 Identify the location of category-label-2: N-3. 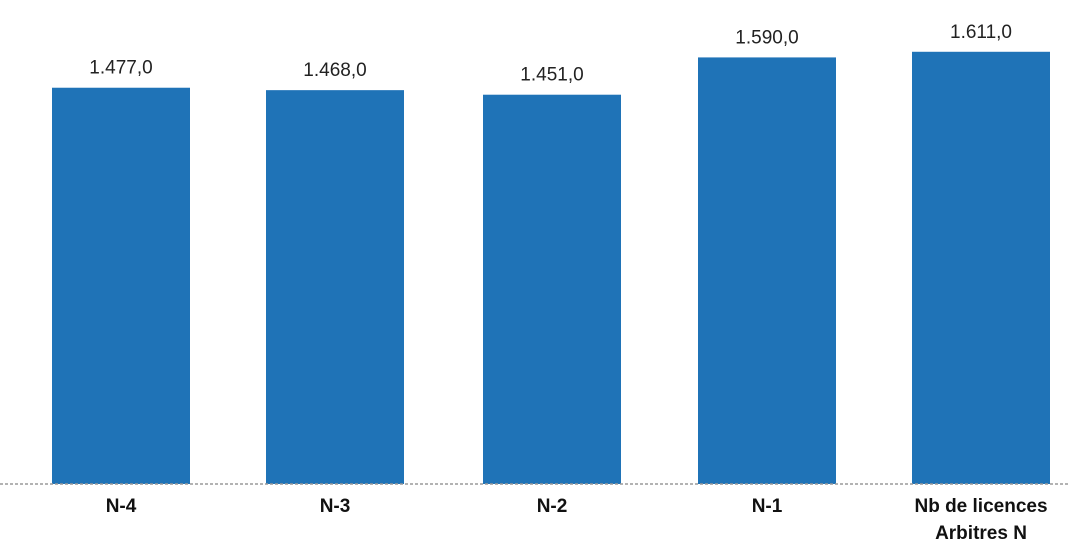
(335, 506).